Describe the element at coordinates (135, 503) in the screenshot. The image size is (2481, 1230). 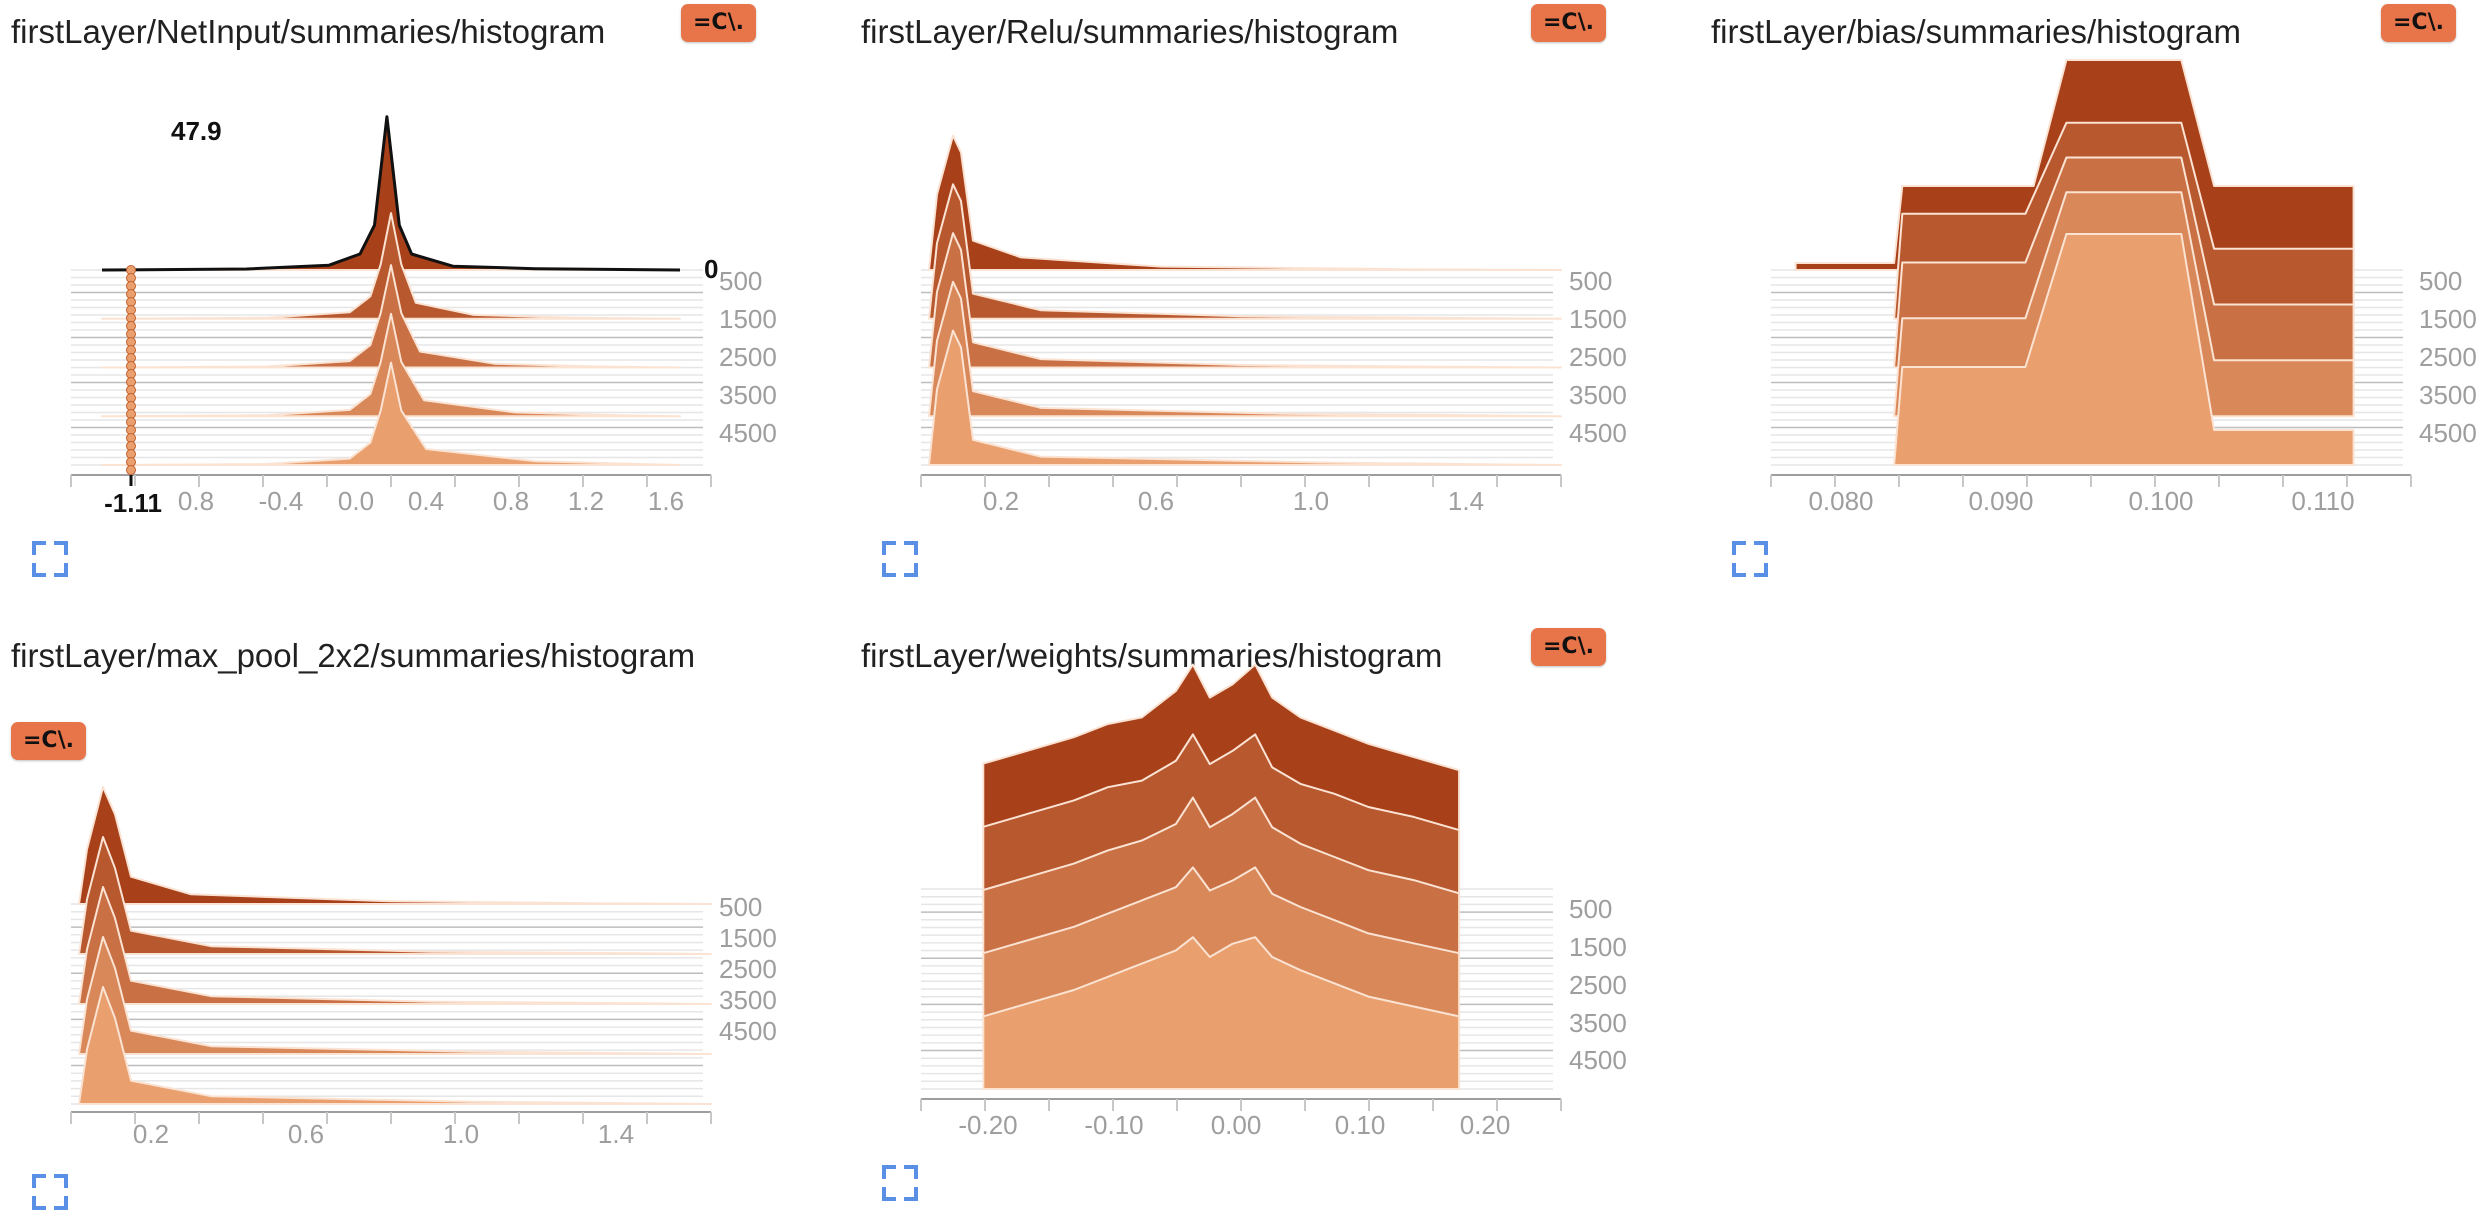
I see `hover-x-label-bg` at that location.